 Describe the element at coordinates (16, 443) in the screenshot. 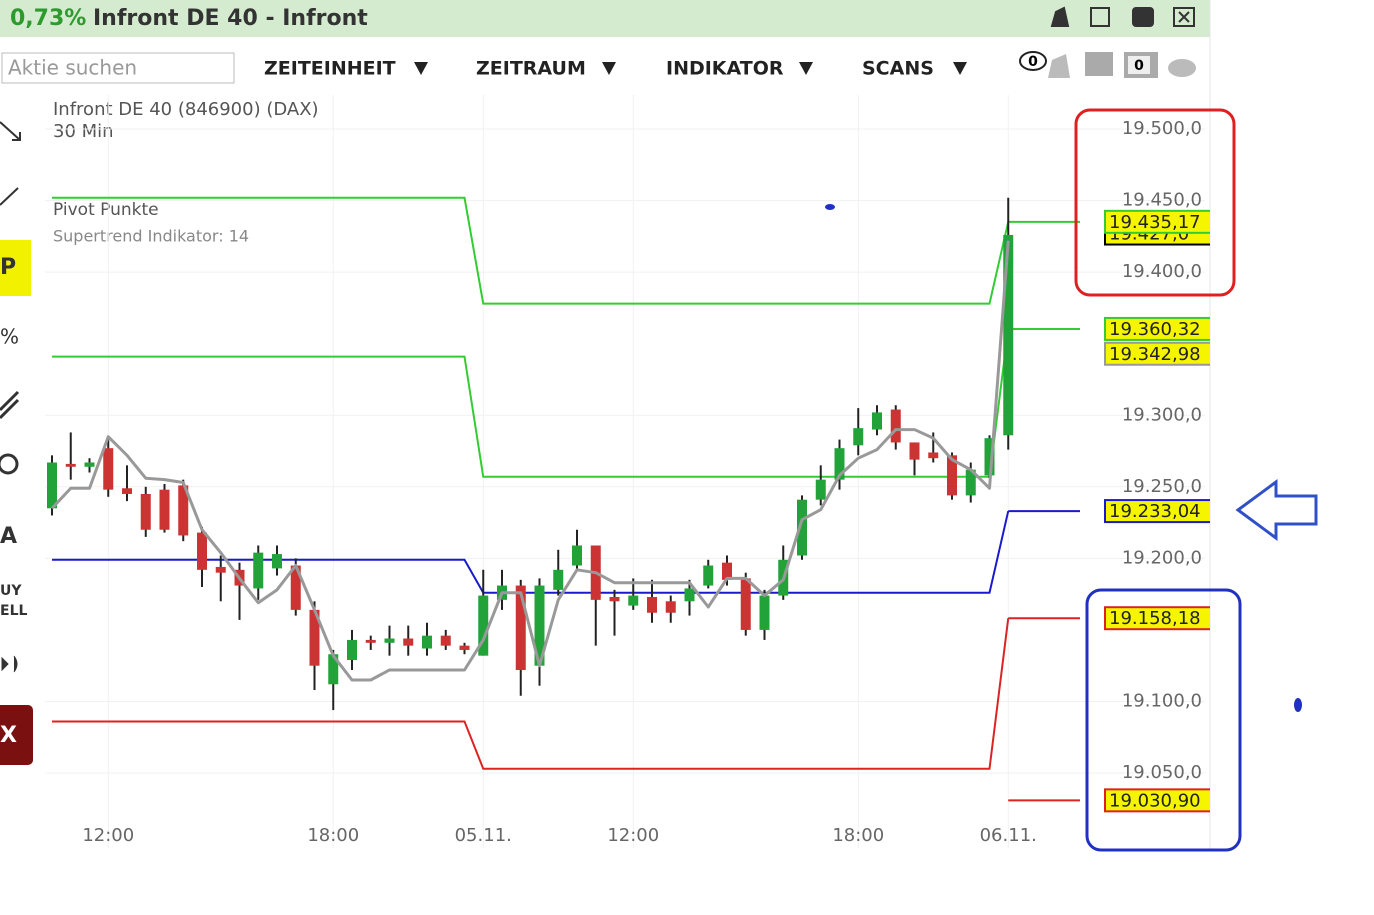

I see `sidebar: P % A UY ELL X` at that location.